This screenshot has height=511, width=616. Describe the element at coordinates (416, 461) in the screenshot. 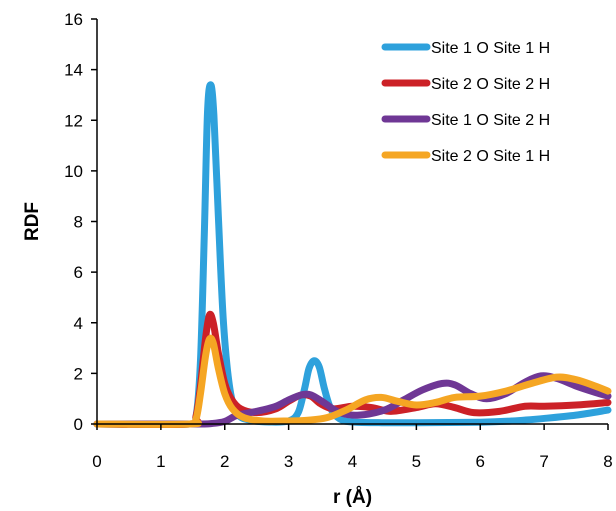

I see `x-tick-label: 5` at that location.